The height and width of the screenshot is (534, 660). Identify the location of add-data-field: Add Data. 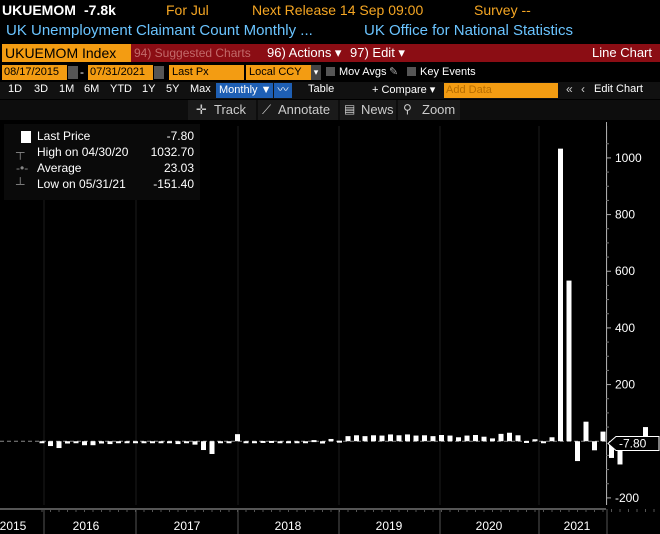
(501, 90).